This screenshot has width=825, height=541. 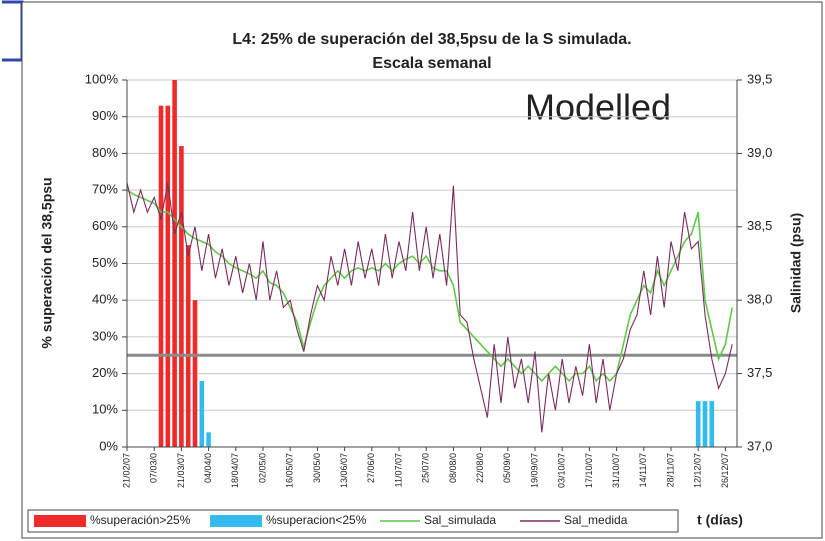 I want to click on x-tick-label: 07/03/0, so click(x=154, y=468).